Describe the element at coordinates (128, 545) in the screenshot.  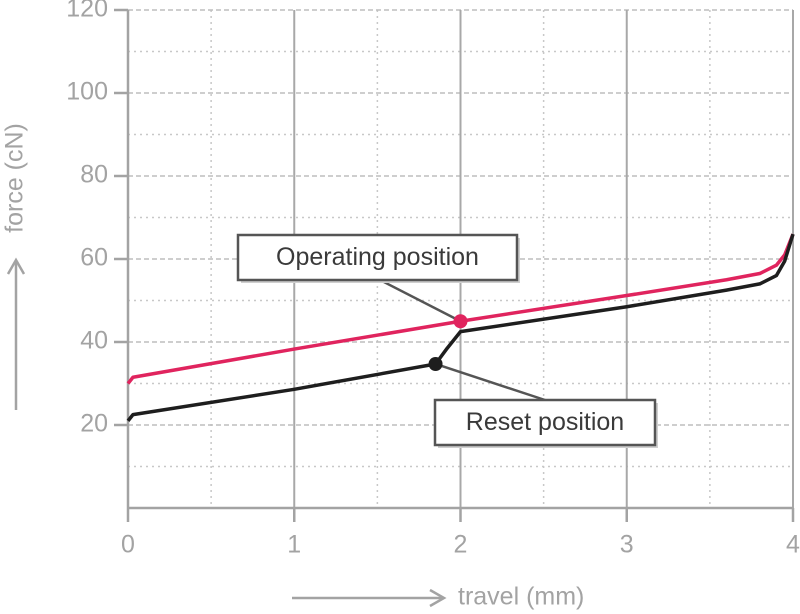
I see `x-tick-label: 0` at that location.